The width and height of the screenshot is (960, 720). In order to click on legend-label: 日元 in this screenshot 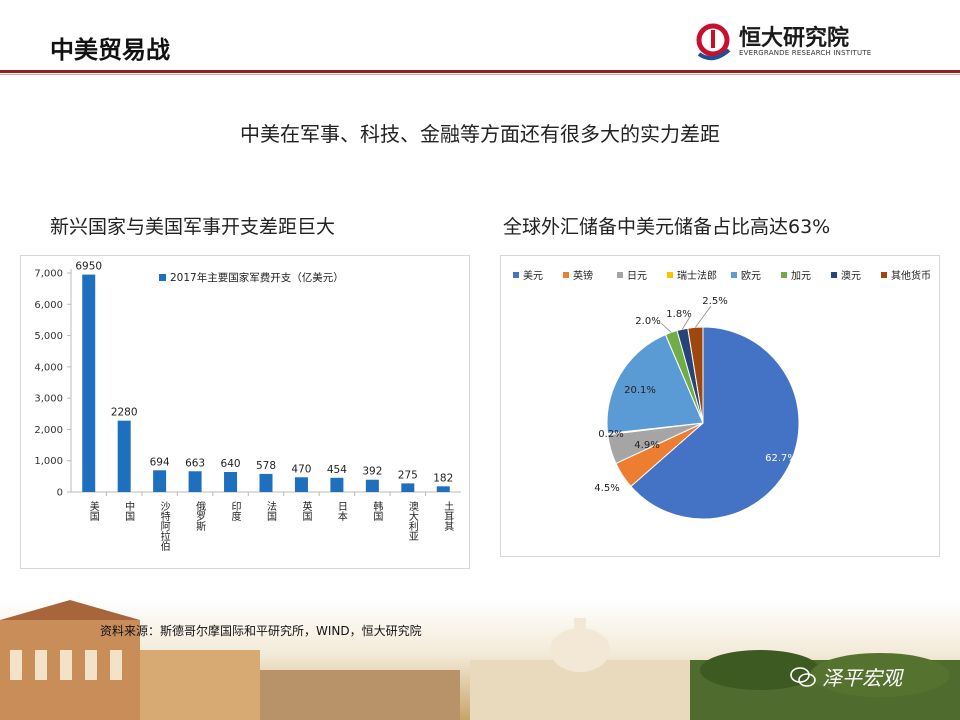, I will do `click(637, 276)`.